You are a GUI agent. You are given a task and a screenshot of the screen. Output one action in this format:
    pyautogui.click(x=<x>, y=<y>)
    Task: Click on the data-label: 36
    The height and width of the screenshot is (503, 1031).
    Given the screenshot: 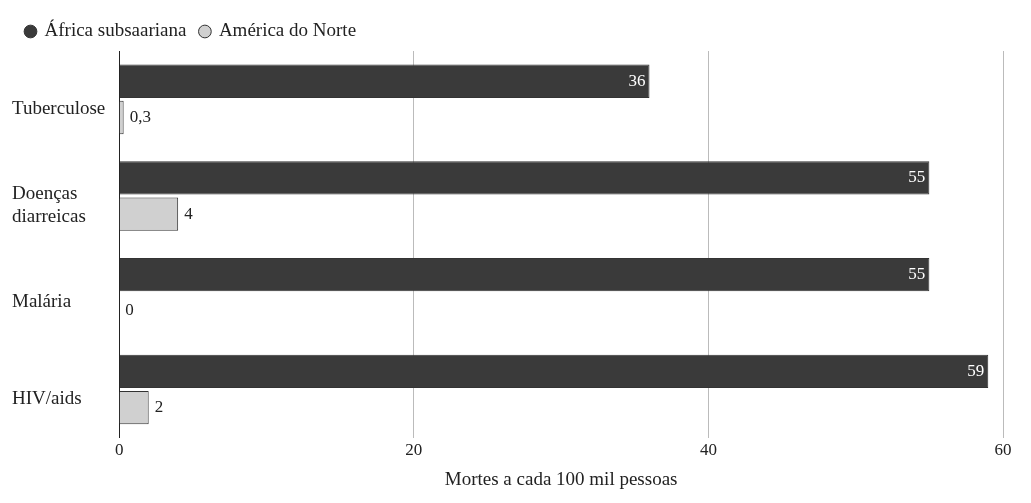 What is the action you would take?
    pyautogui.click(x=637, y=80)
    